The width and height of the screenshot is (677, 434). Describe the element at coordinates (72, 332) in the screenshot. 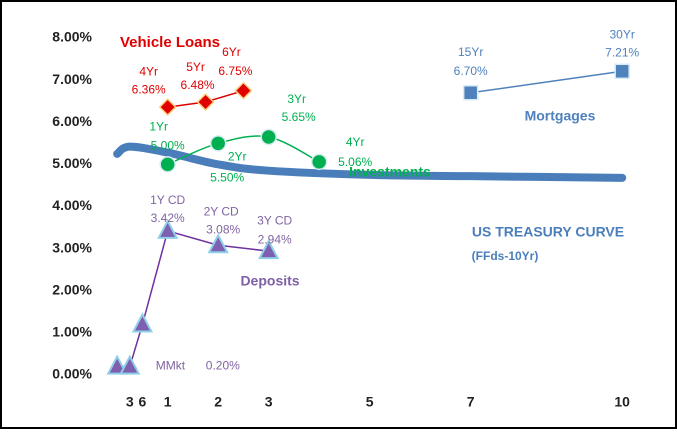

I see `y-tick-label: 1.00%` at that location.